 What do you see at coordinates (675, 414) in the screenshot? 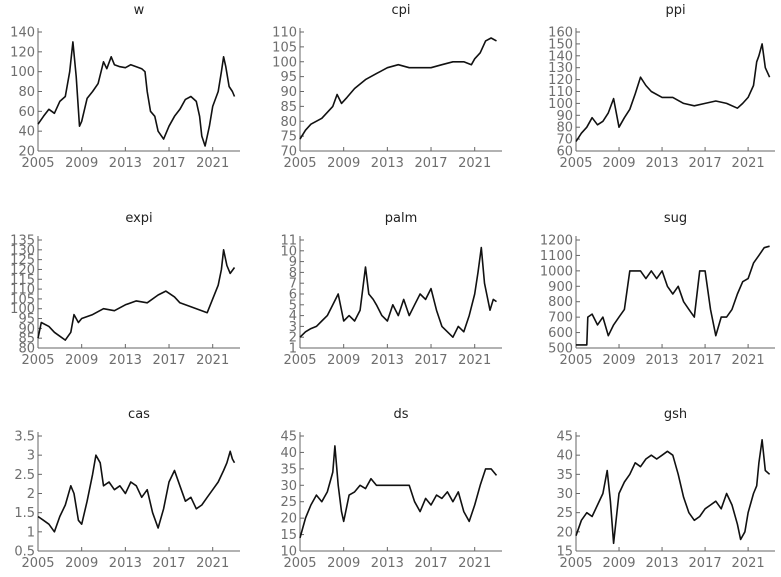
I see `chart-title: gsh` at bounding box center [675, 414].